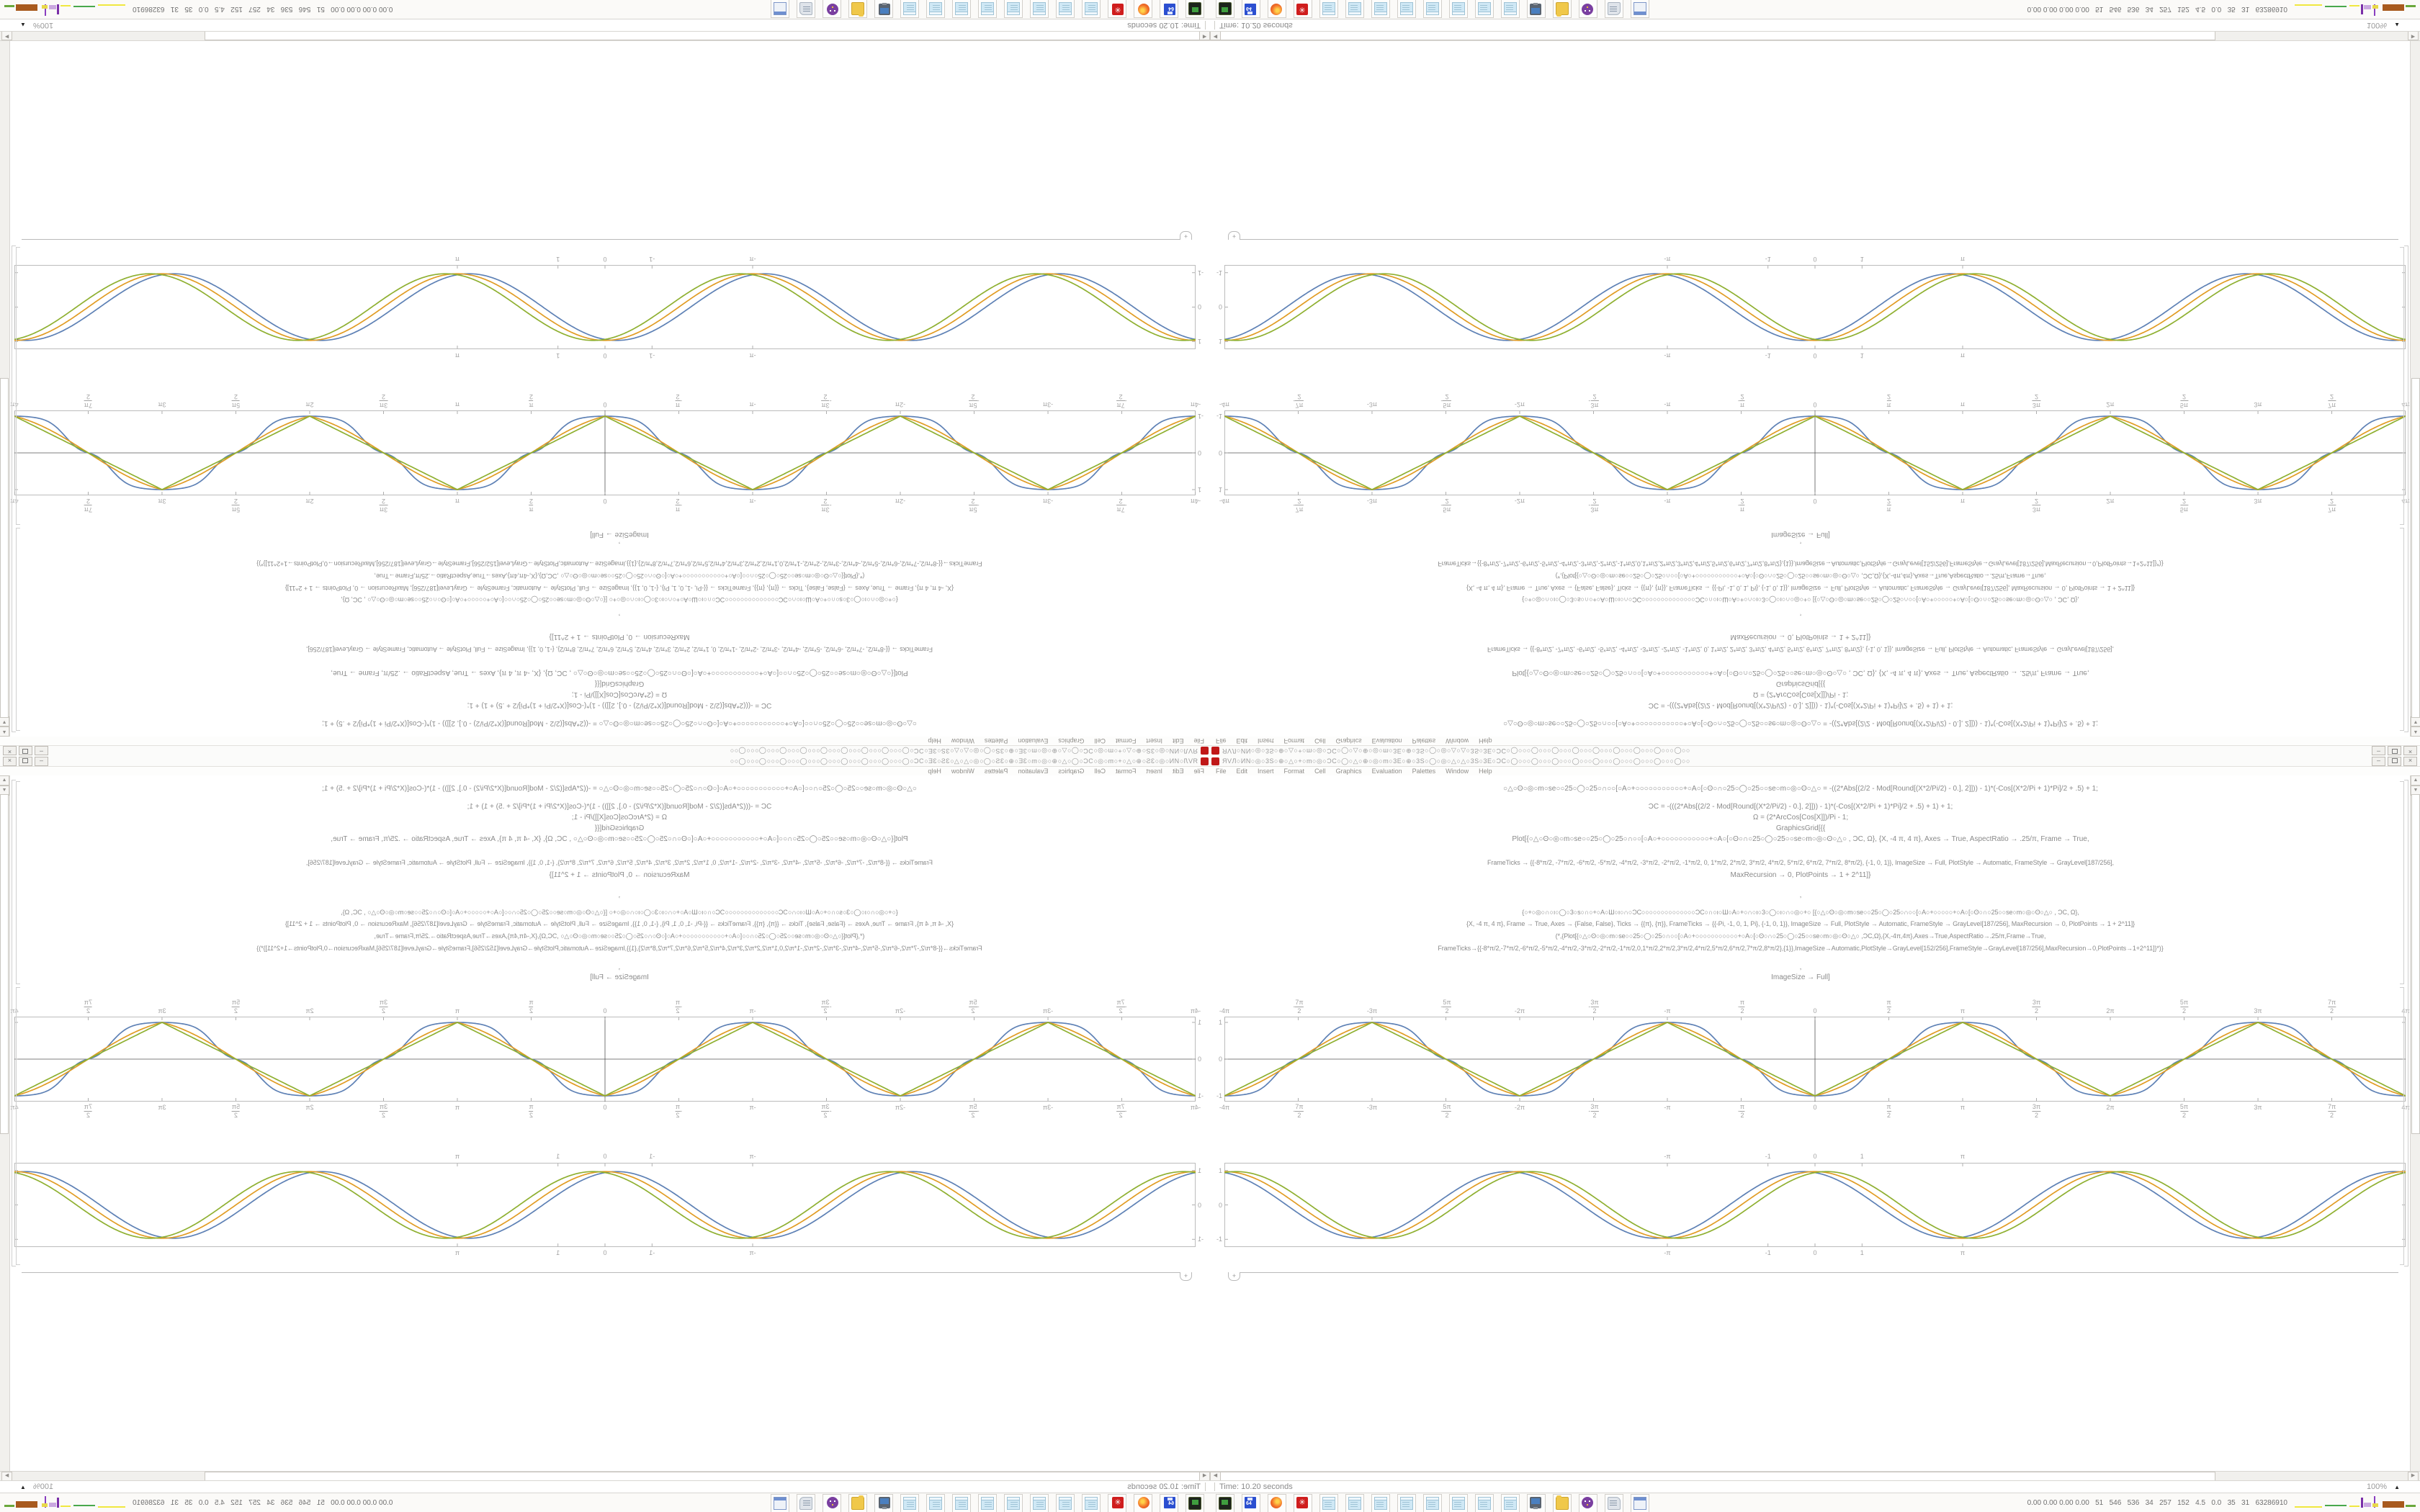  What do you see at coordinates (1294, 740) in the screenshot?
I see `menu-format: Format` at bounding box center [1294, 740].